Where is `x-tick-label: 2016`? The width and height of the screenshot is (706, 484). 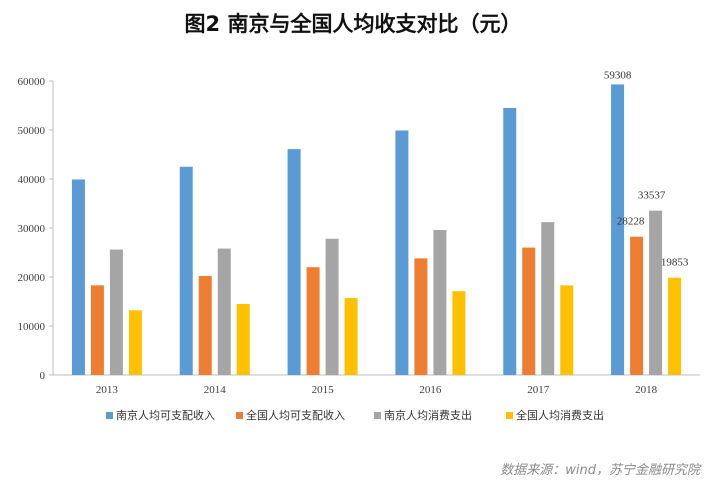
x-tick-label: 2016 is located at coordinates (430, 390).